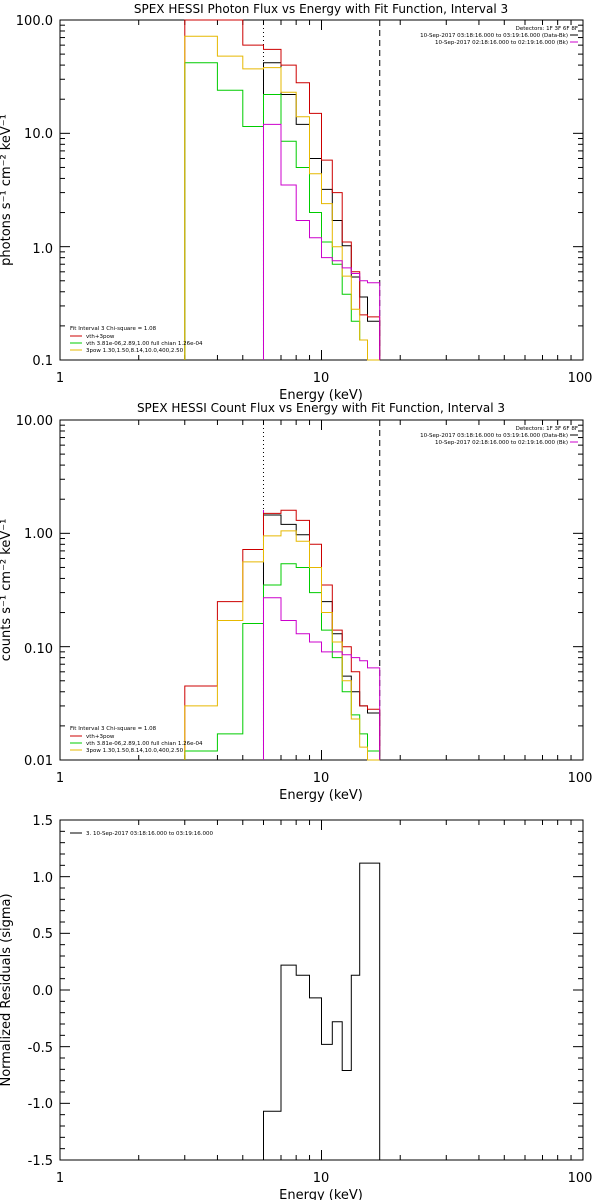 This screenshot has width=600, height=1200. What do you see at coordinates (40, 1161) in the screenshot?
I see `panel3-ytick-label: -1.5` at bounding box center [40, 1161].